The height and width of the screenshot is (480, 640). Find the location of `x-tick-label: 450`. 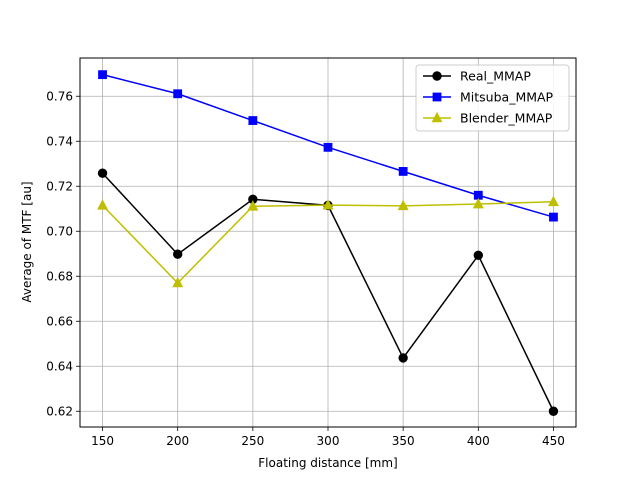

x-tick-label: 450 is located at coordinates (553, 441).